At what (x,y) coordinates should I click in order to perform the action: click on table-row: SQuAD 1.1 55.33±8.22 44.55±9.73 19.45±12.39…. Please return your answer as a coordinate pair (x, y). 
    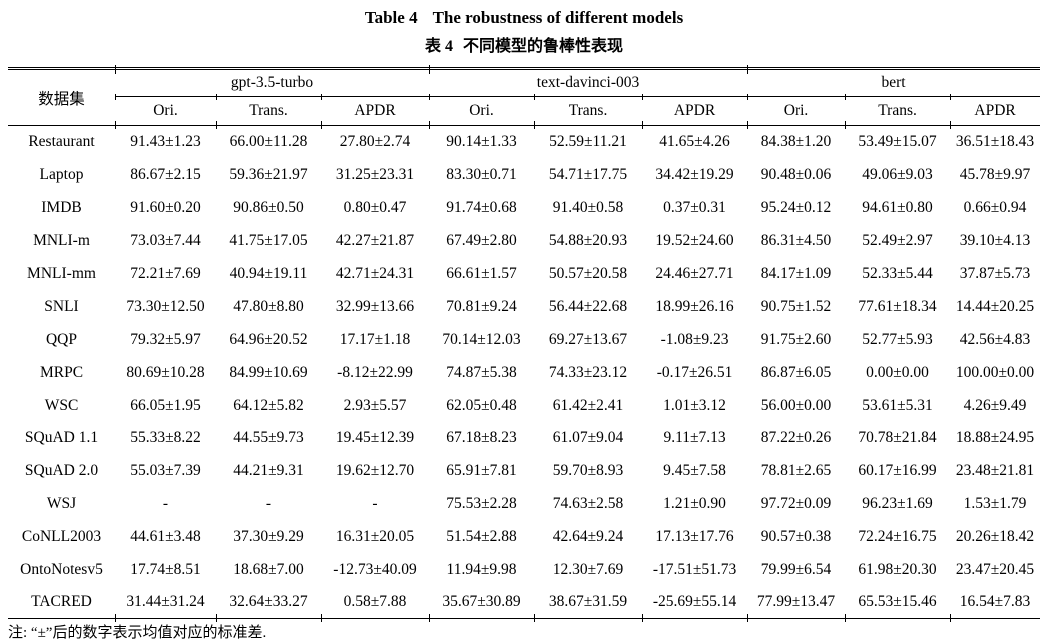
    Looking at the image, I should click on (524, 438).